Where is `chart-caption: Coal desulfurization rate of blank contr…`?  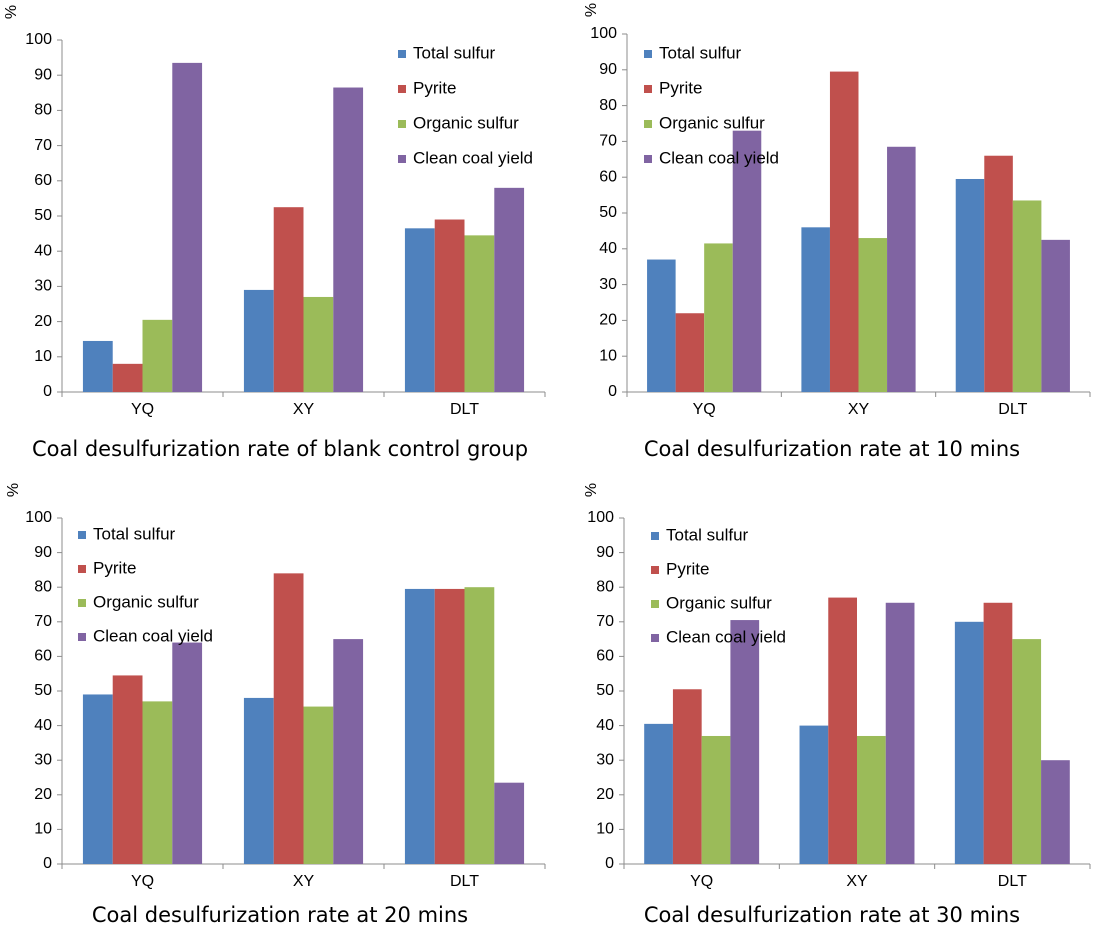 chart-caption: Coal desulfurization rate of blank contr… is located at coordinates (280, 449).